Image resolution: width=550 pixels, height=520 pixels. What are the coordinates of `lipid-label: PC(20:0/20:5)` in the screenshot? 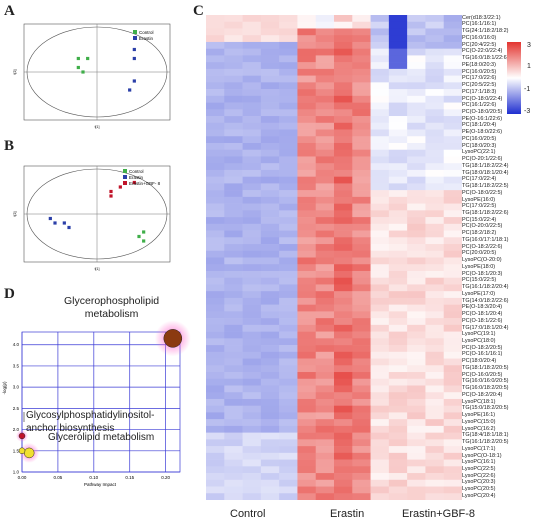 It's located at (479, 253).